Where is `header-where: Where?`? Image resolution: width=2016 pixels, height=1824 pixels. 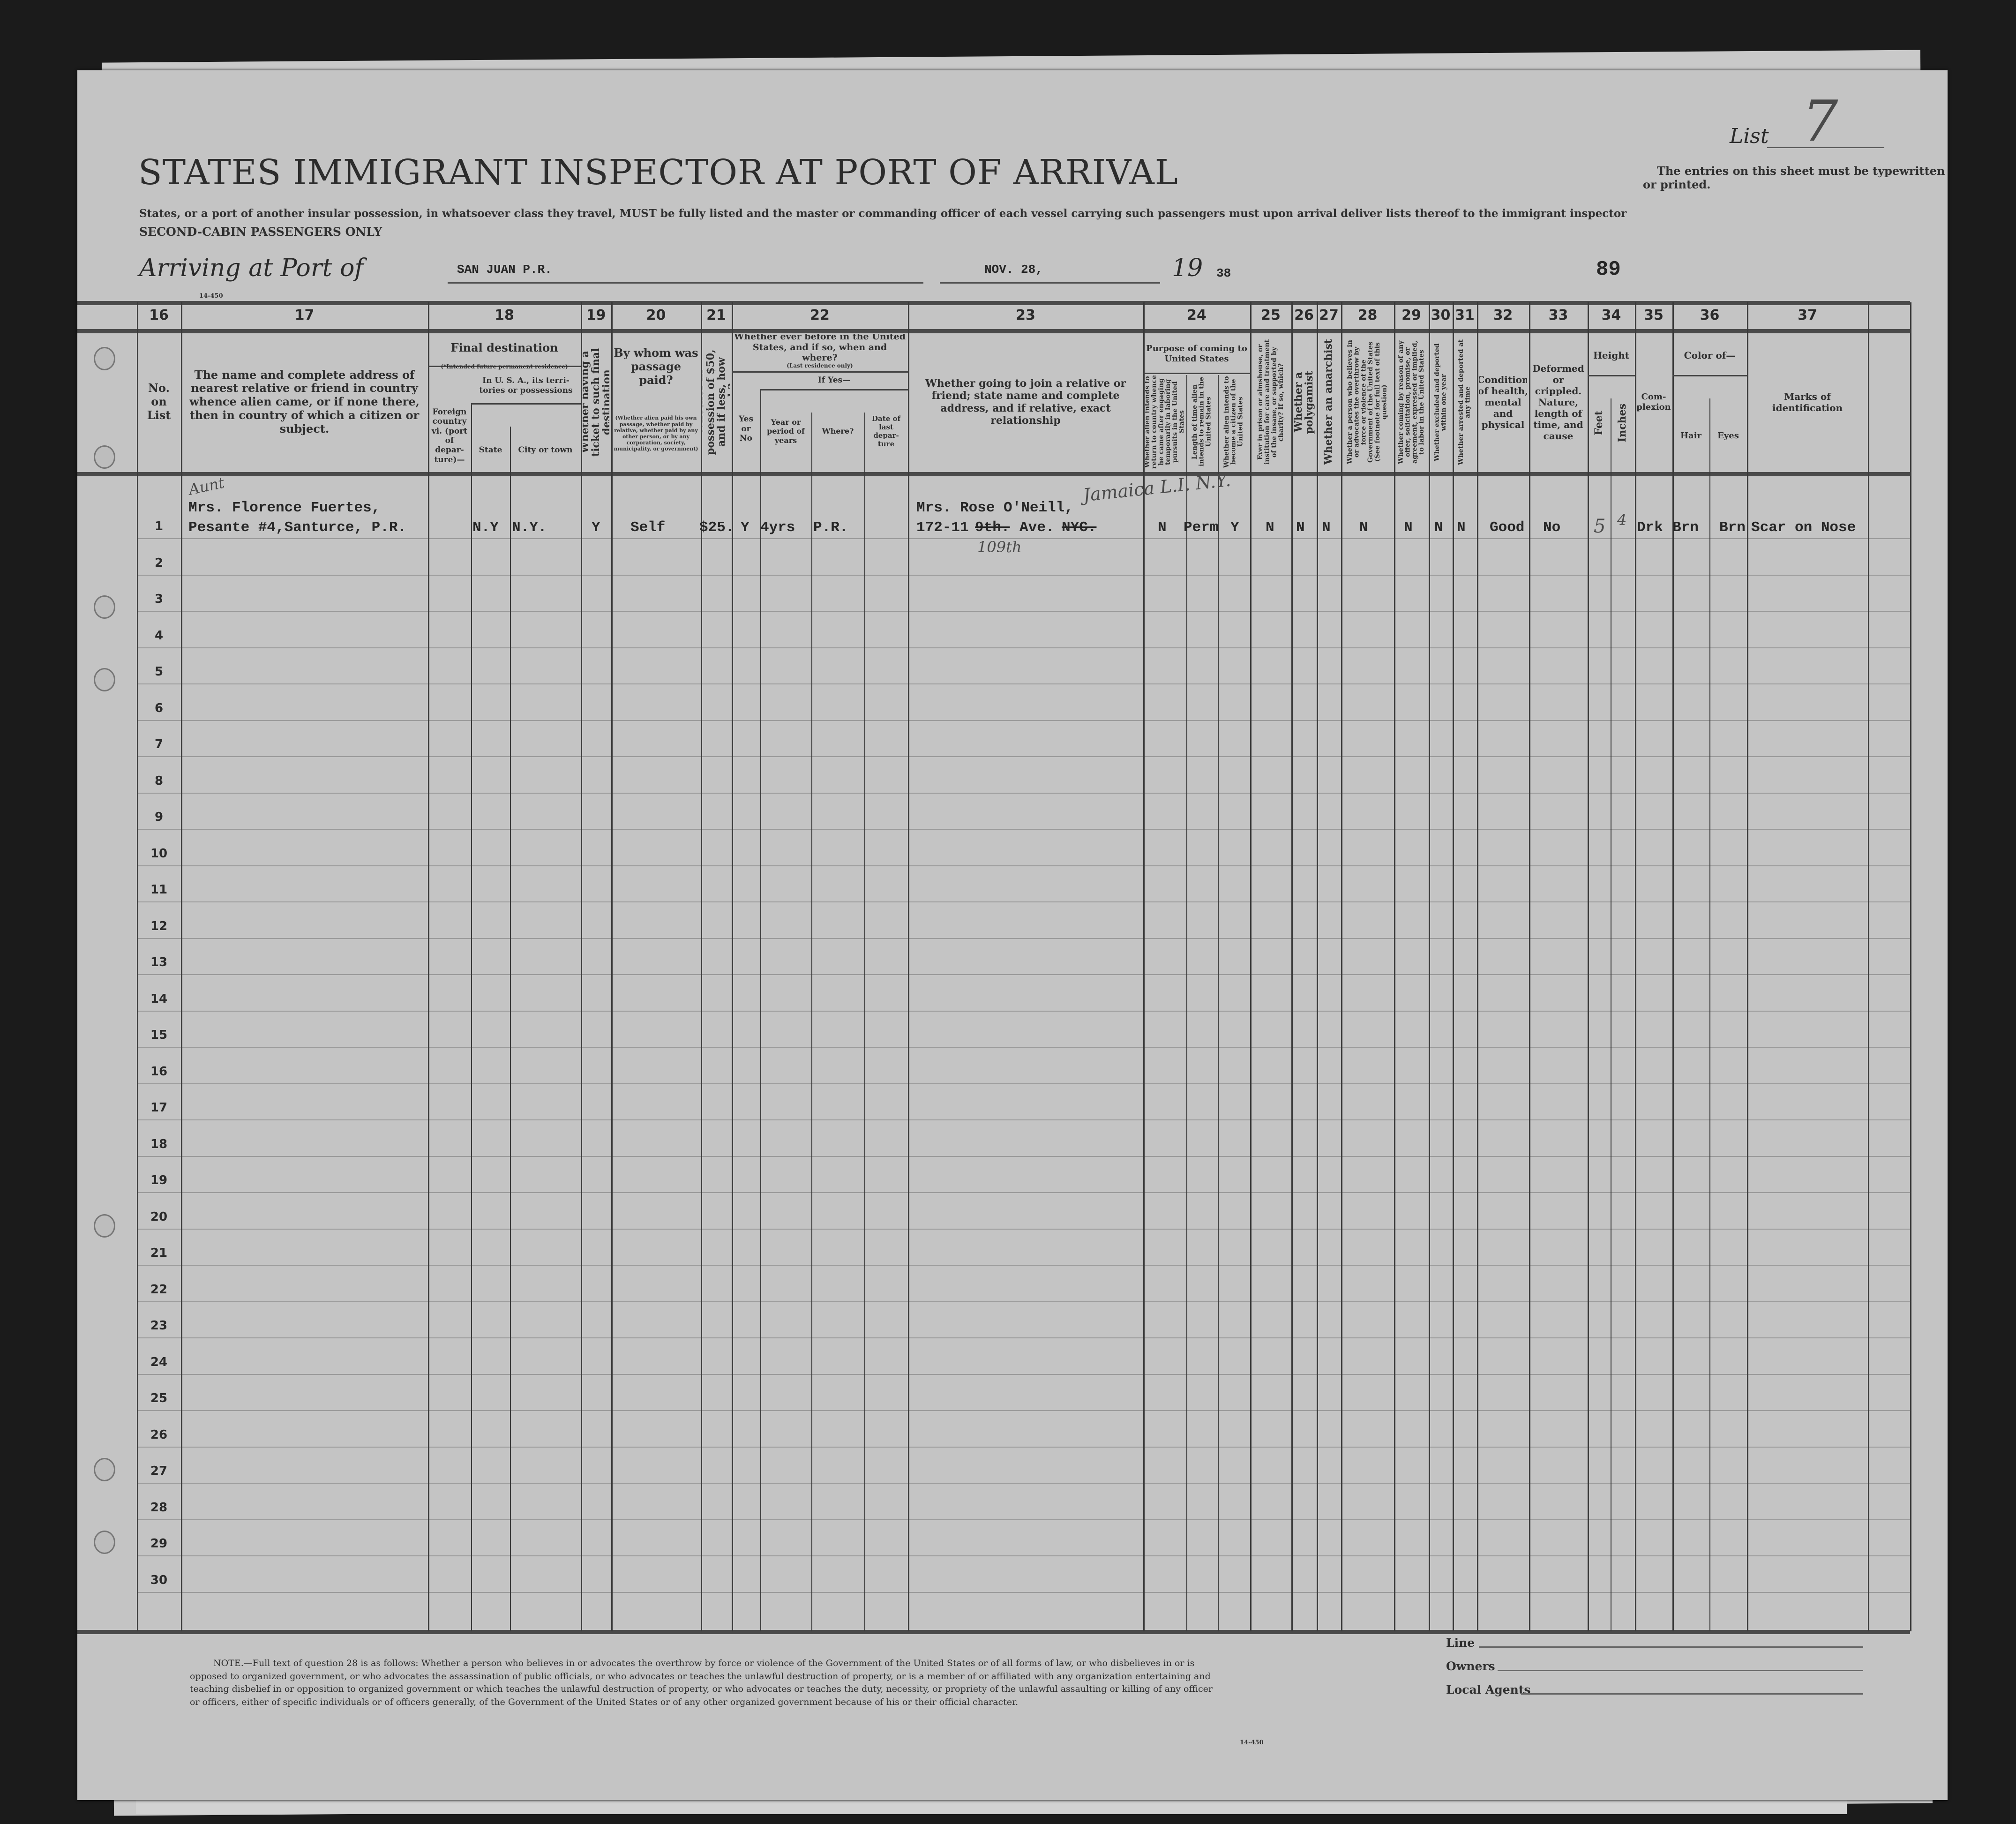 header-where: Where? is located at coordinates (837, 431).